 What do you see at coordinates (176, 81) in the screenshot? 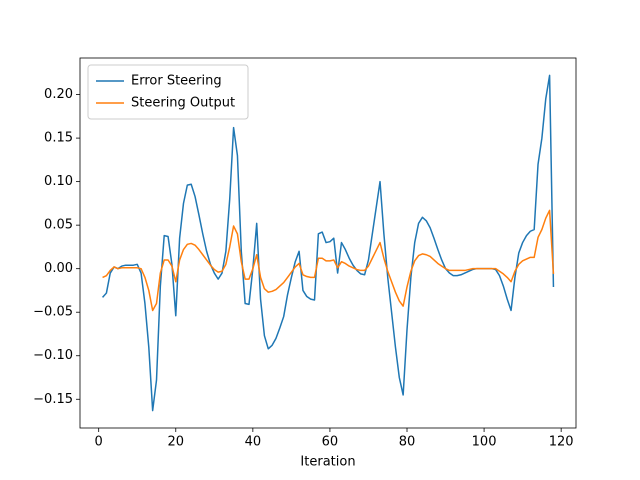
I see `legend-label: Error Steering` at bounding box center [176, 81].